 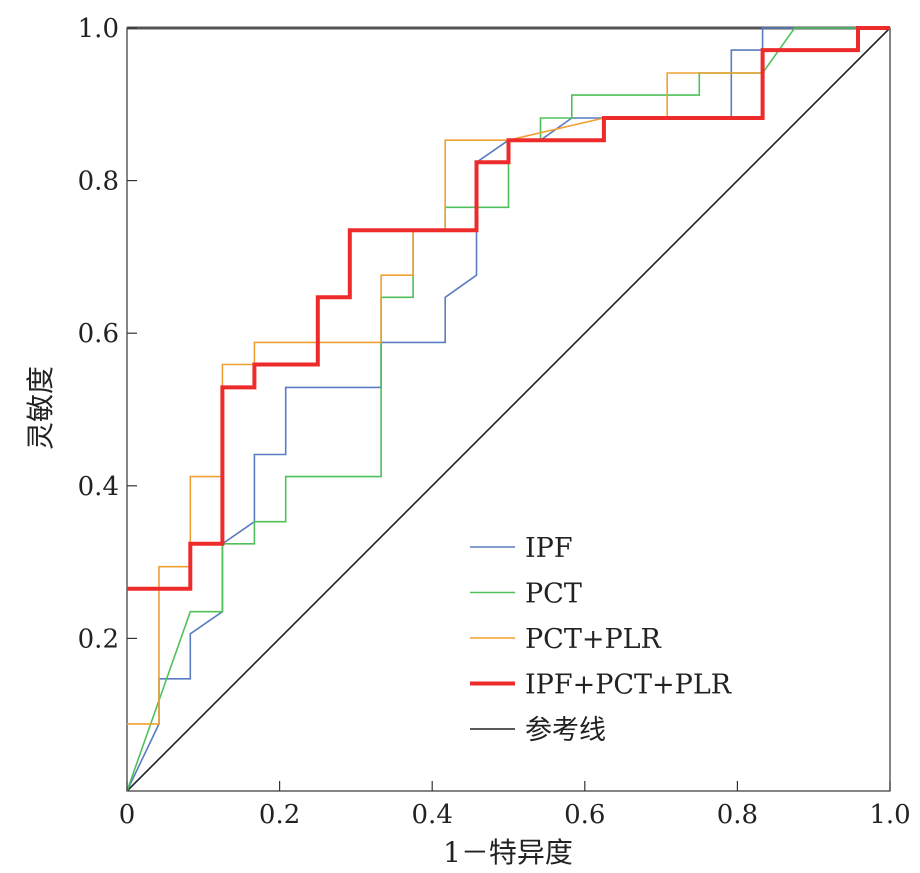 I want to click on x-tick-label: 0.4, so click(x=432, y=815).